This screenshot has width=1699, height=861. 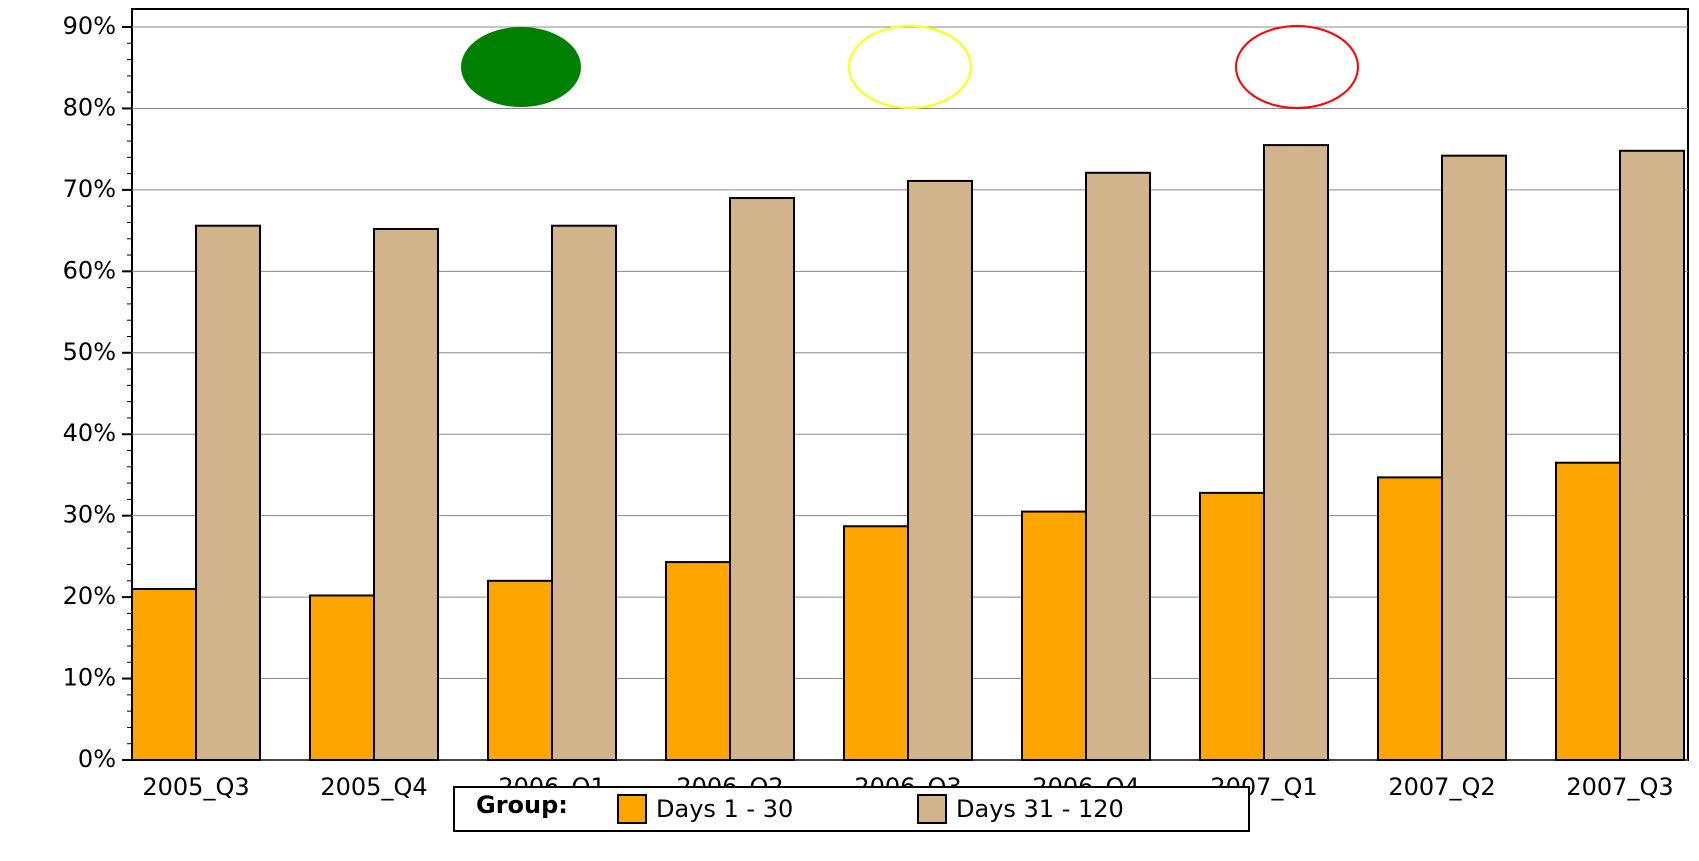 What do you see at coordinates (724, 809) in the screenshot?
I see `legend-label: Days 1 - 30` at bounding box center [724, 809].